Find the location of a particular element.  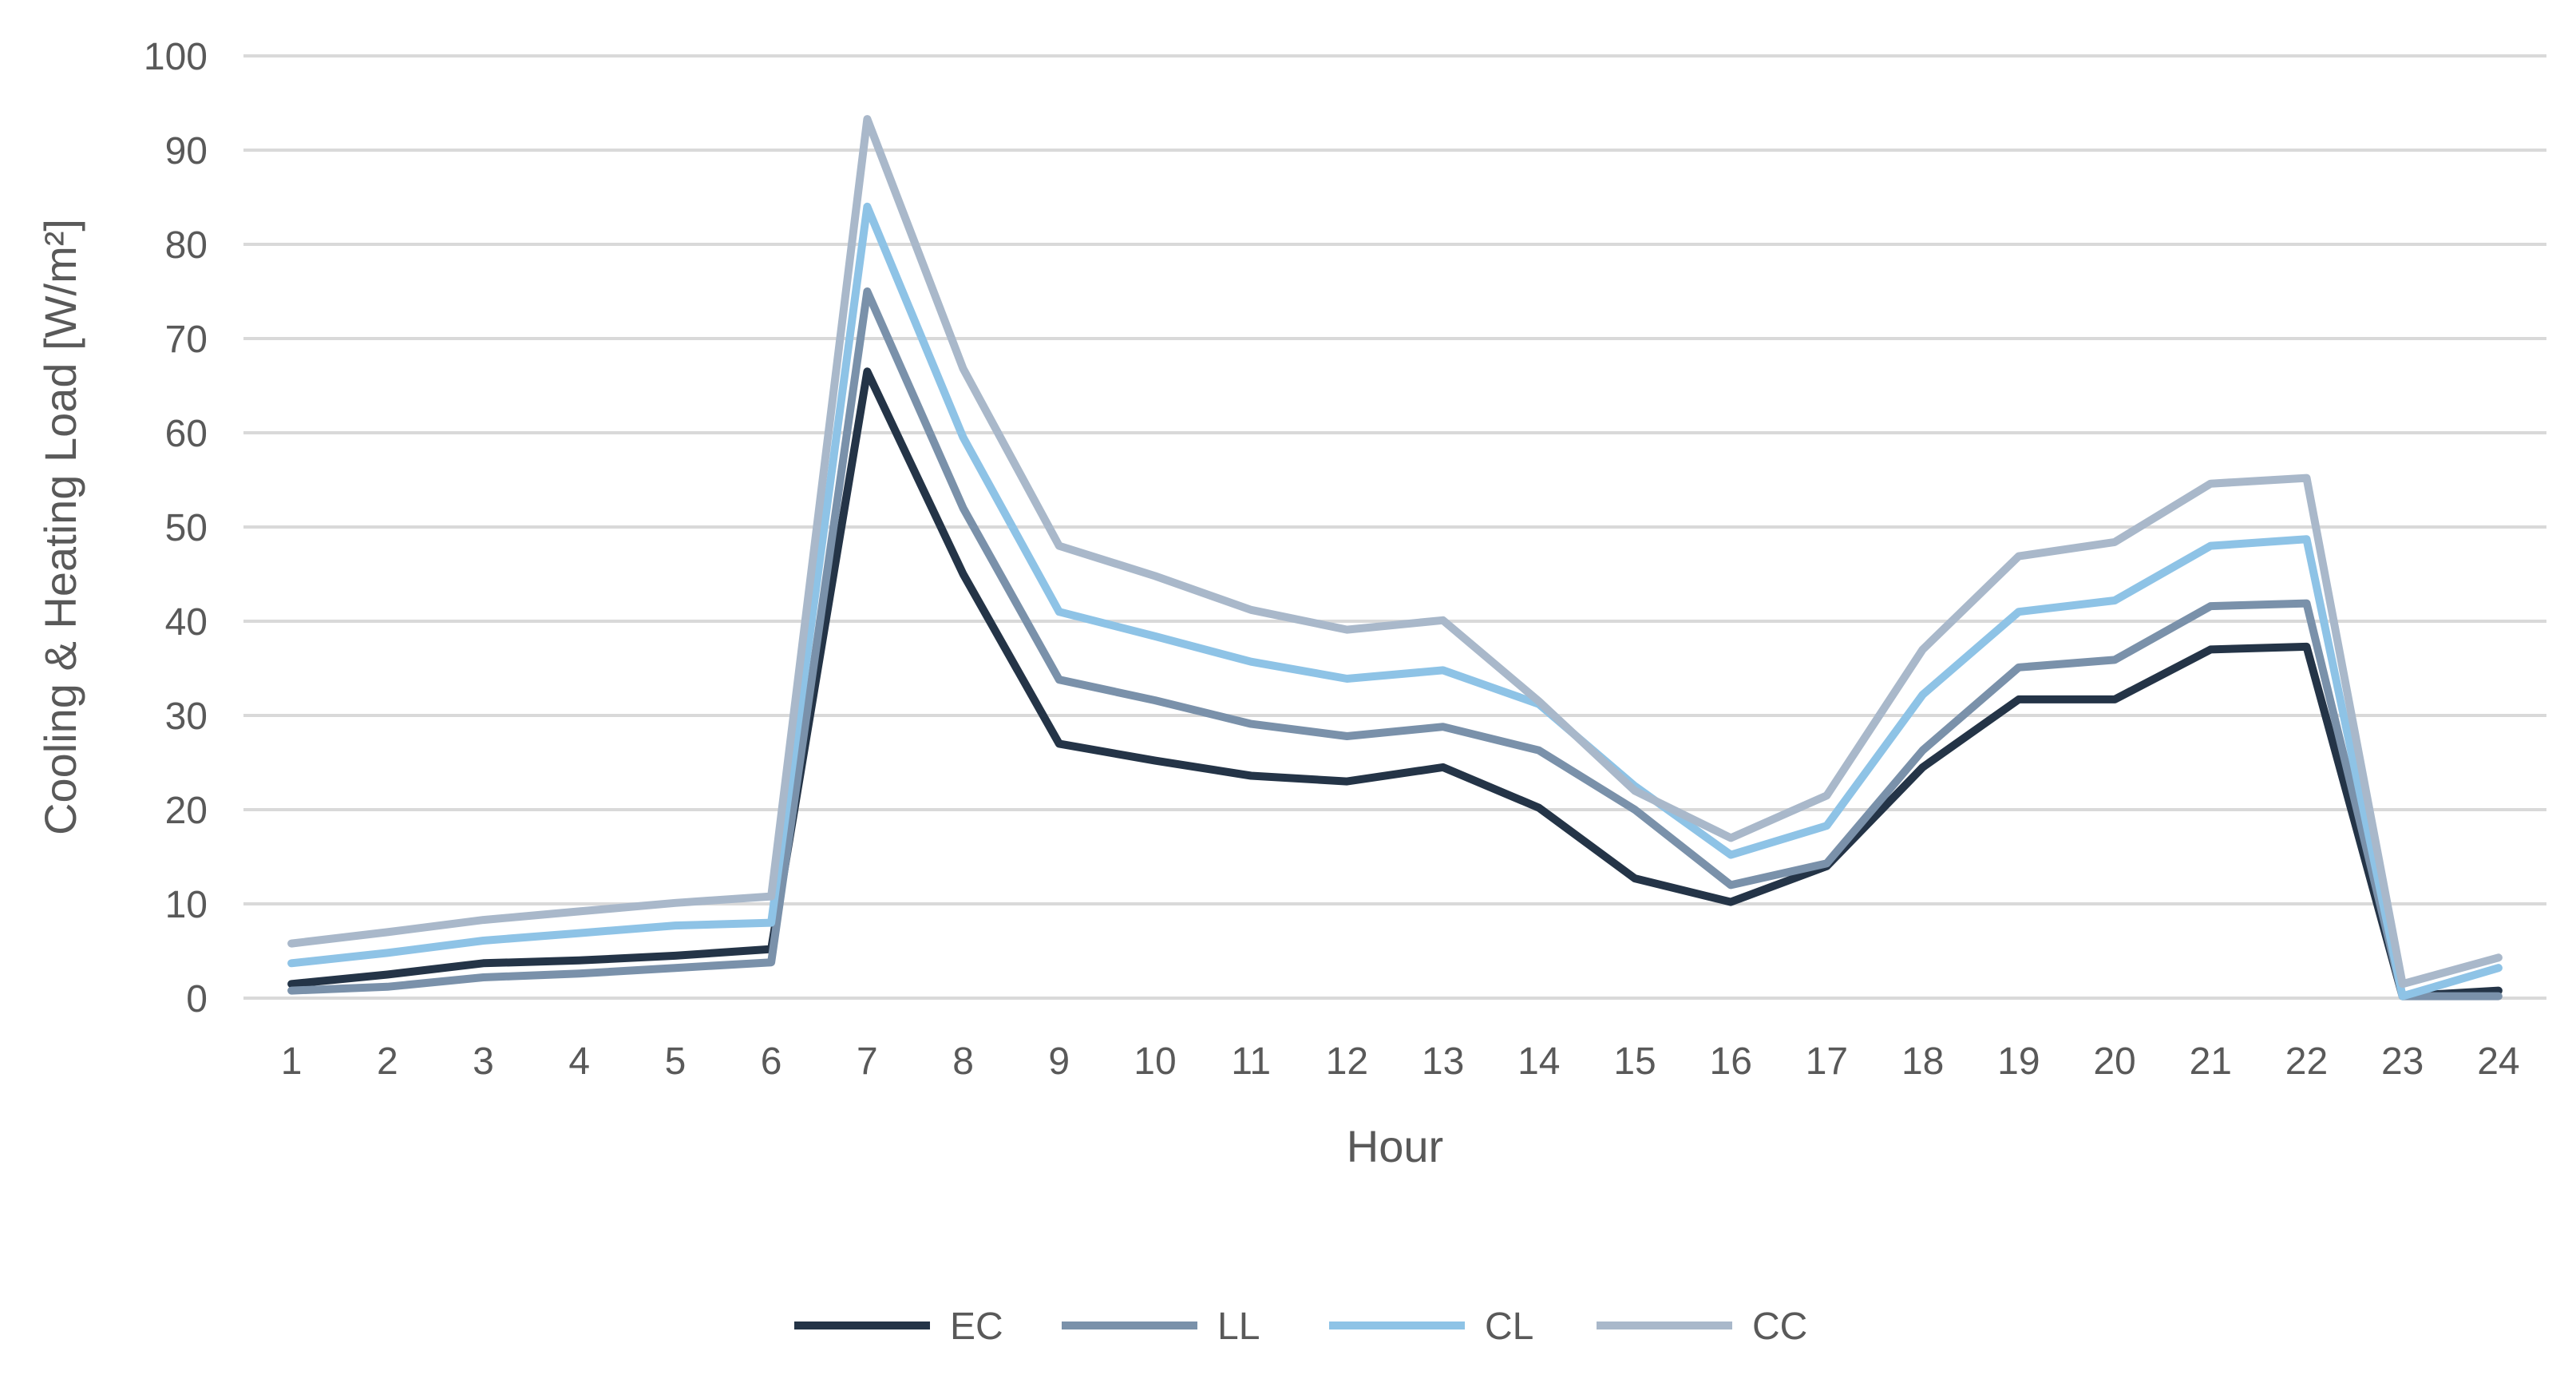

x-tick-label: 20 is located at coordinates (2114, 1061).